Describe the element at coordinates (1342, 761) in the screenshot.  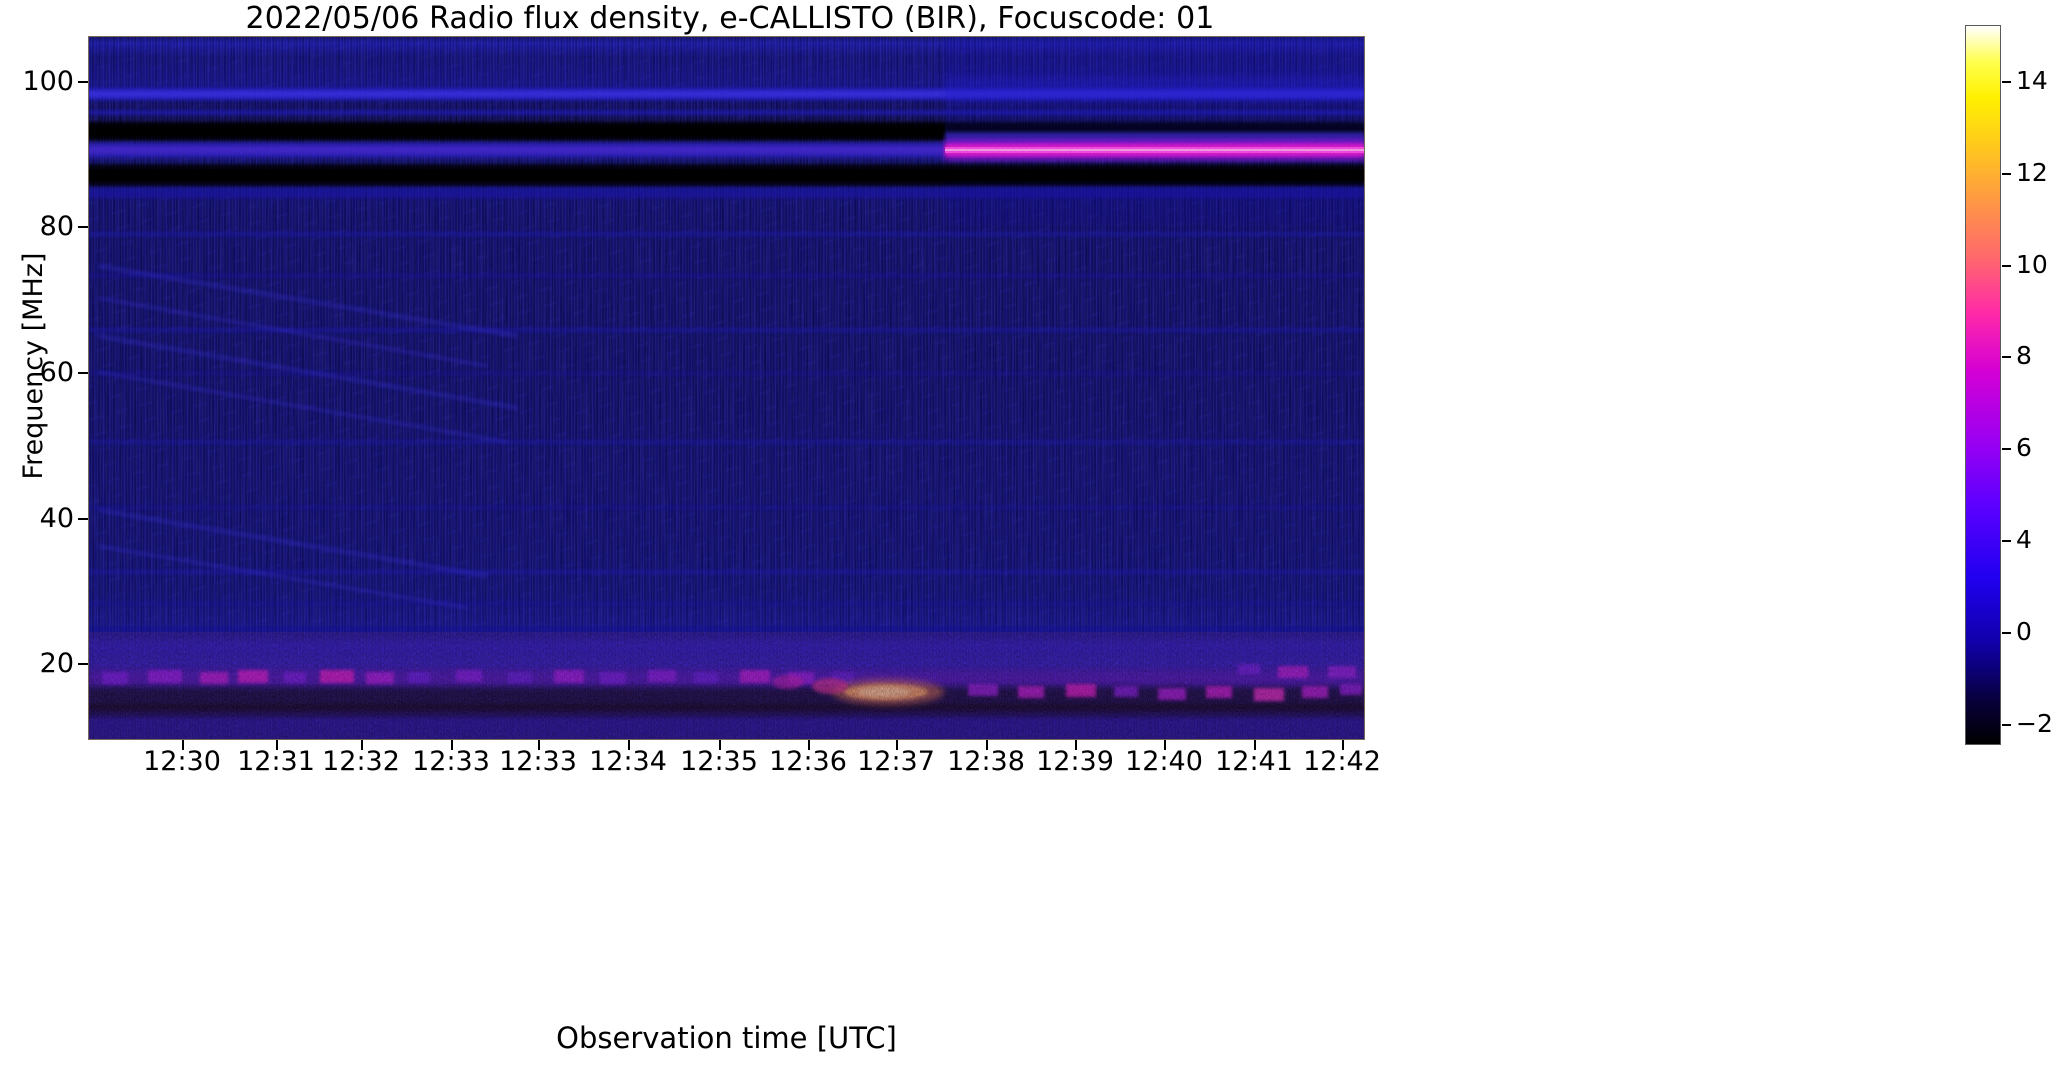
I see `x-tick-label: 12:42` at that location.